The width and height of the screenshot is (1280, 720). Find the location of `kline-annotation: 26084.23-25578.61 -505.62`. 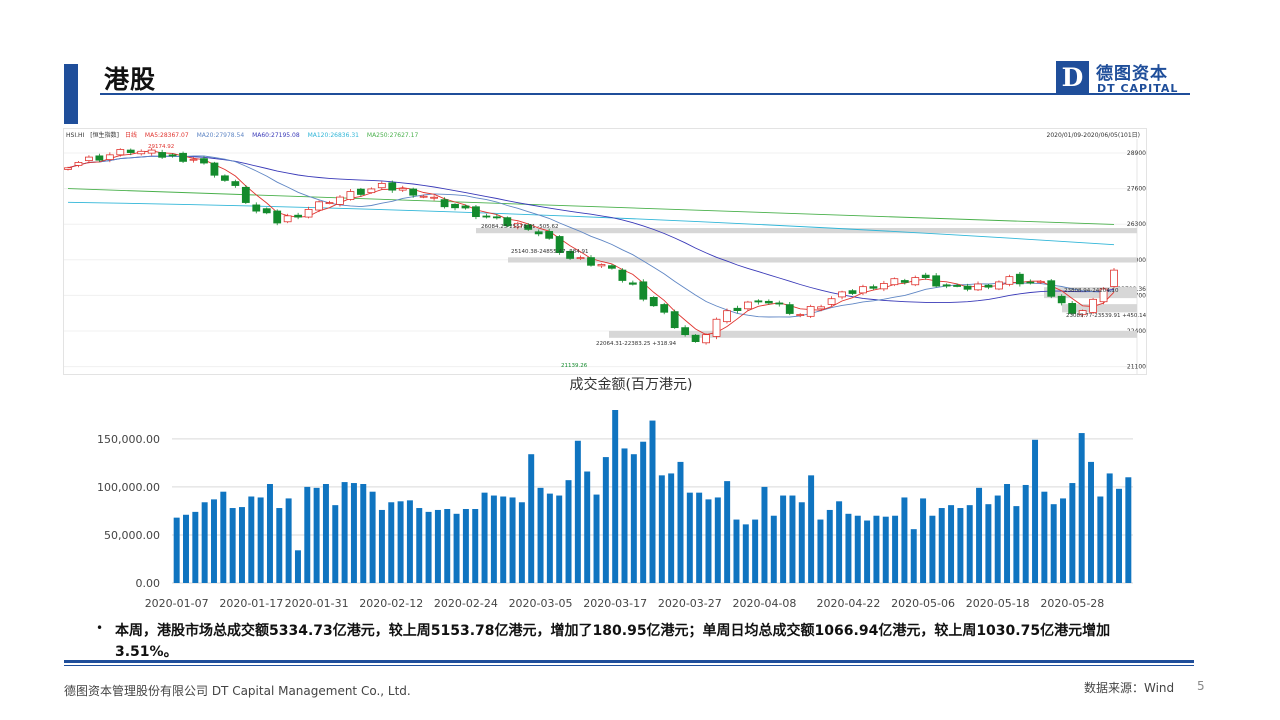

kline-annotation: 26084.23-25578.61 -505.62 is located at coordinates (519, 227).